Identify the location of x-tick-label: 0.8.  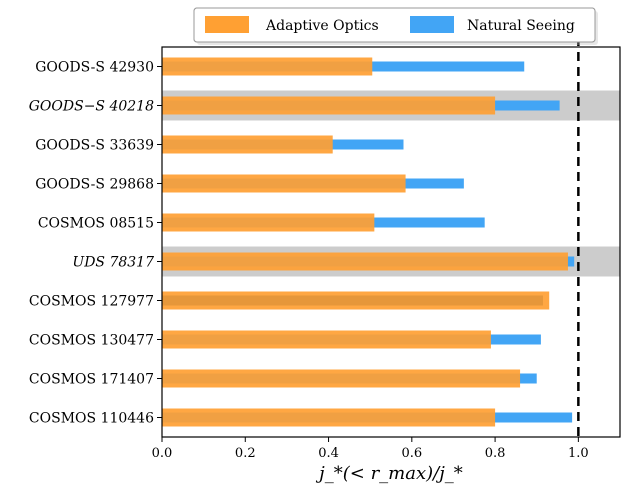
(495, 453).